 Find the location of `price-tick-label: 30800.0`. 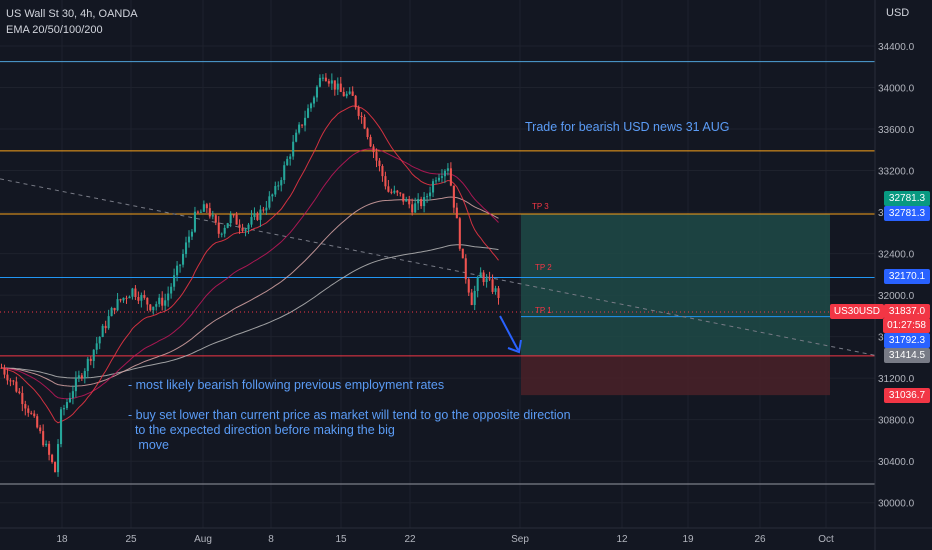

price-tick-label: 30800.0 is located at coordinates (896, 421).